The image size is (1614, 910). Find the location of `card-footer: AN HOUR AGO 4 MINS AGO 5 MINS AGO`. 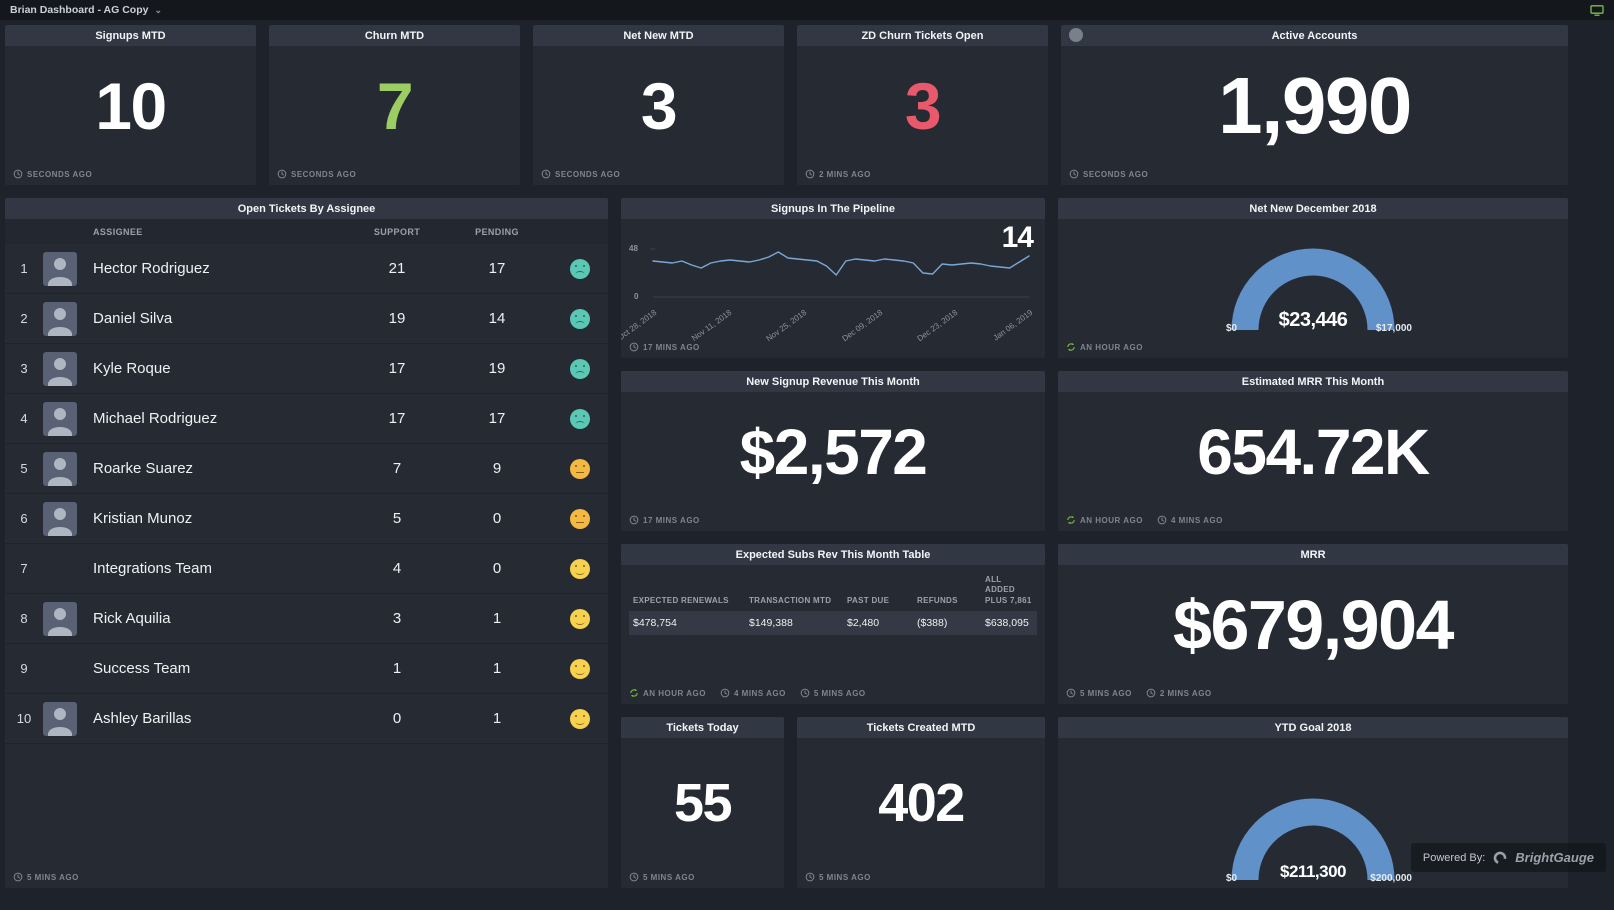

card-footer: AN HOUR AGO 4 MINS AGO 5 MINS AGO is located at coordinates (833, 694).